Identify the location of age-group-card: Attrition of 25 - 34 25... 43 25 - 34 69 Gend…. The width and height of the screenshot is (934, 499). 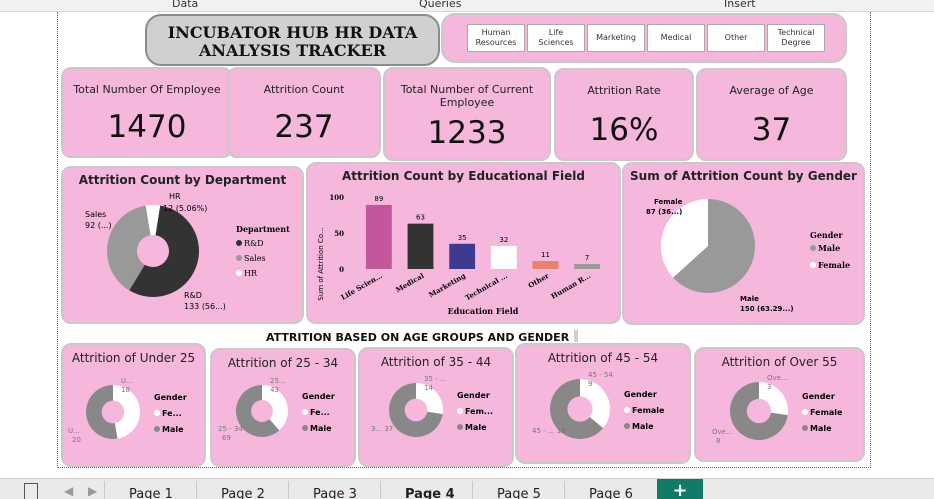
(283, 407).